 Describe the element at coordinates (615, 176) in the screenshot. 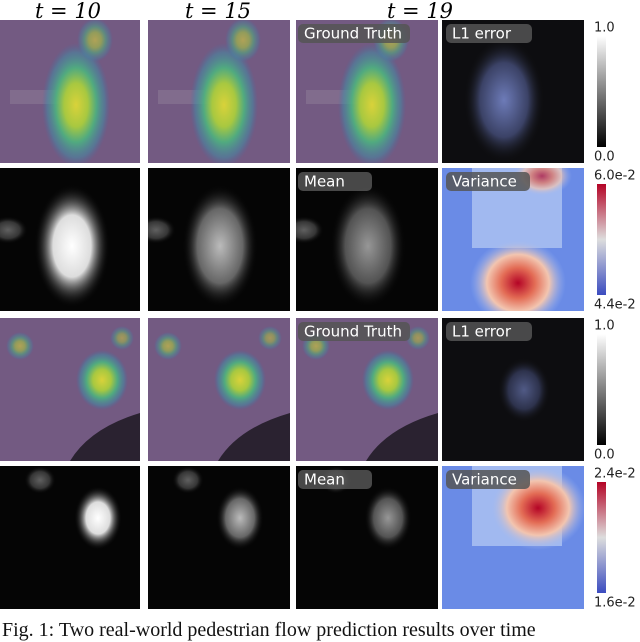

I see `colorbar-max-label: 6.0e-2` at that location.